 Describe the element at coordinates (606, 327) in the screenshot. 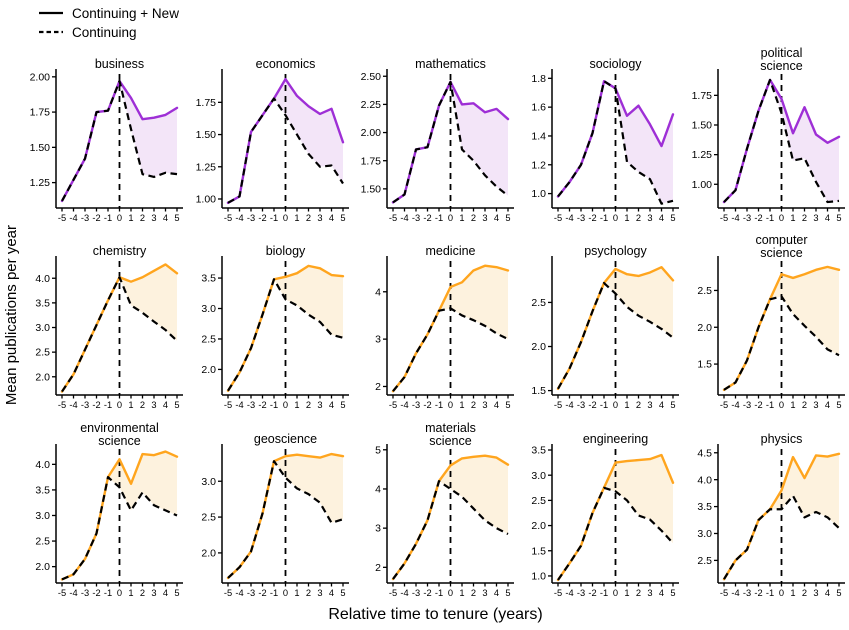

I see `panel-psychology: 1.5 2.0 2.5 -5 -4 -3 -2 -1 0 1 2 3 4 5 psychology` at that location.